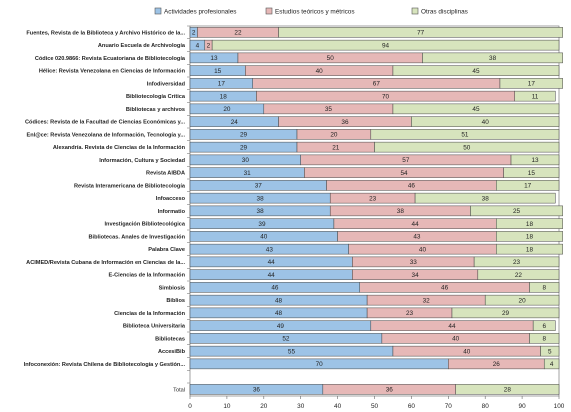 This screenshot has width=571, height=412. Describe the element at coordinates (259, 186) in the screenshot. I see `bar-value-label: 37` at that location.